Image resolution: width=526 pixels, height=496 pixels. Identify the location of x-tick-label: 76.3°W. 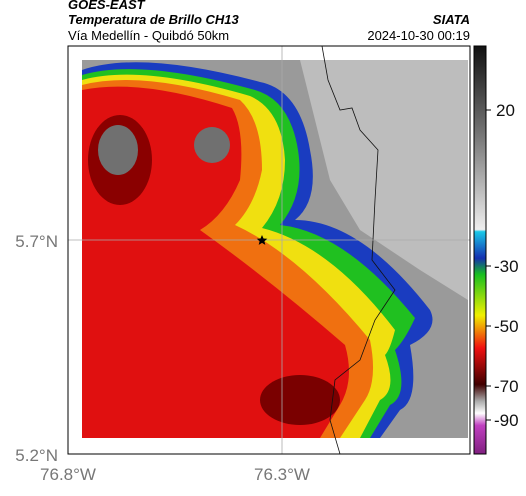
(282, 474).